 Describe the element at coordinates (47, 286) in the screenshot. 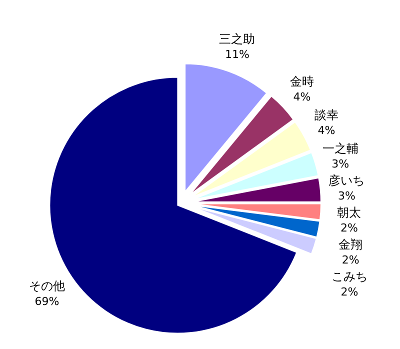

I see `slice-label: その他` at that location.